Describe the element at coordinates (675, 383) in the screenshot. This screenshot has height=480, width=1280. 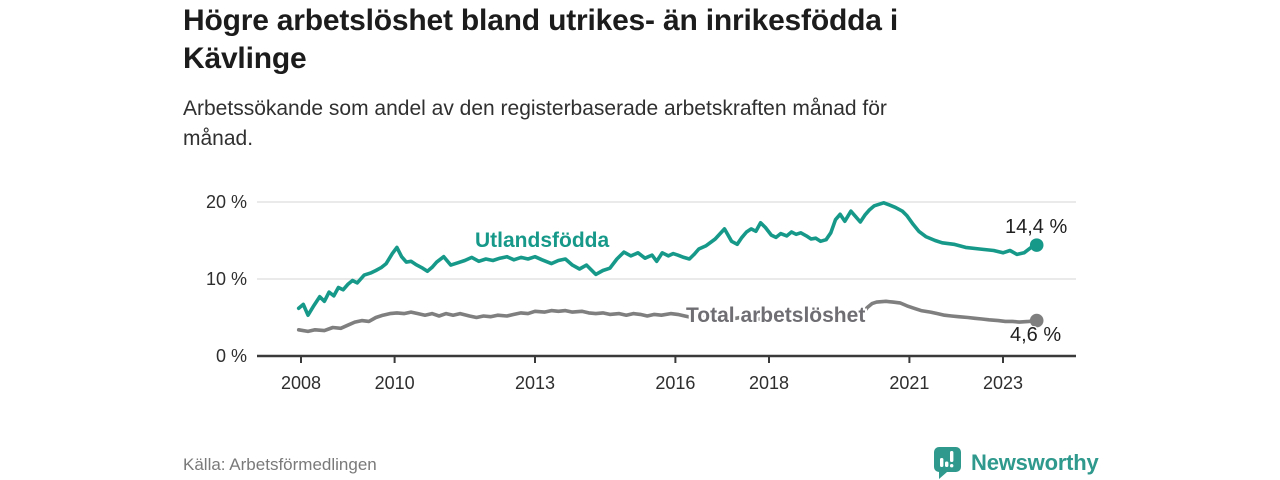
I see `x-axis-tick-label: 2016` at that location.